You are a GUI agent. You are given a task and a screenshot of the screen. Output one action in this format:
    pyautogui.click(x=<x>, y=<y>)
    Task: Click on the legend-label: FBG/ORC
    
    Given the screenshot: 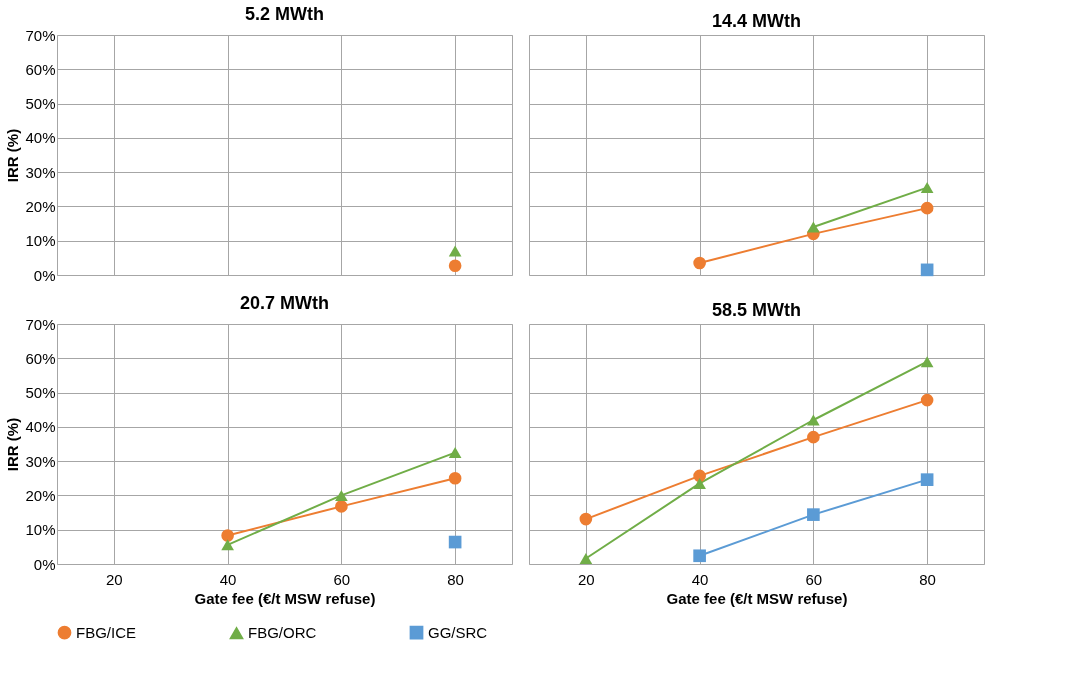 What is the action you would take?
    pyautogui.click(x=282, y=633)
    